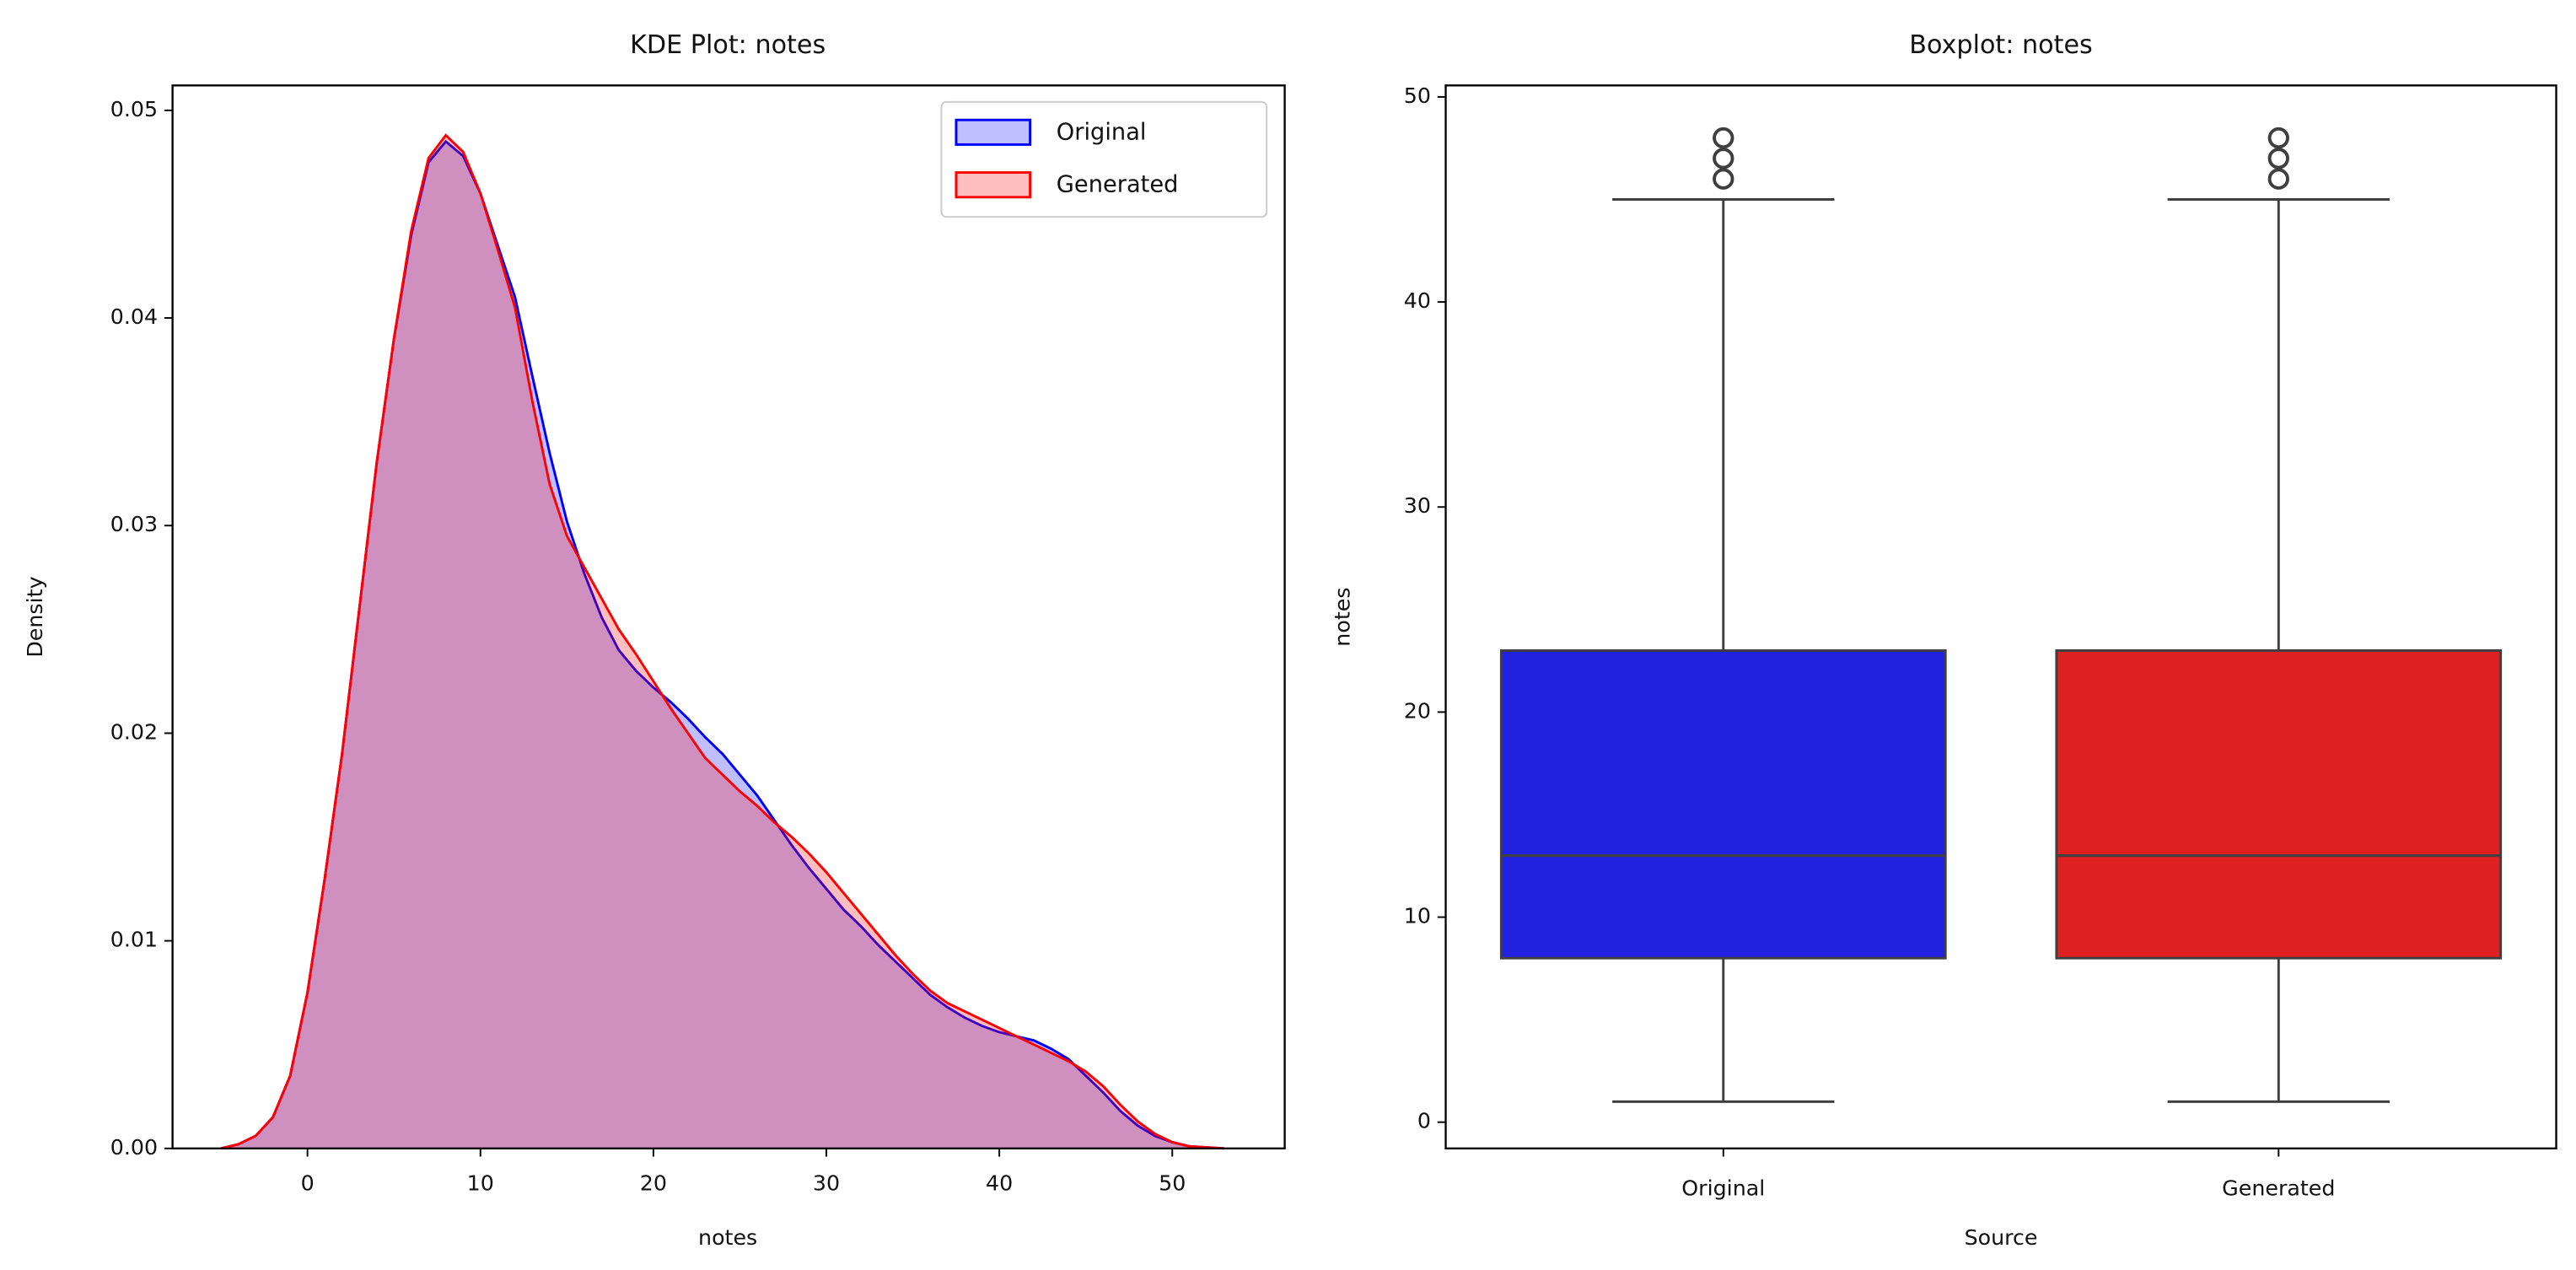 The width and height of the screenshot is (2576, 1270). Describe the element at coordinates (1417, 915) in the screenshot. I see `y-tick-label: 10` at that location.